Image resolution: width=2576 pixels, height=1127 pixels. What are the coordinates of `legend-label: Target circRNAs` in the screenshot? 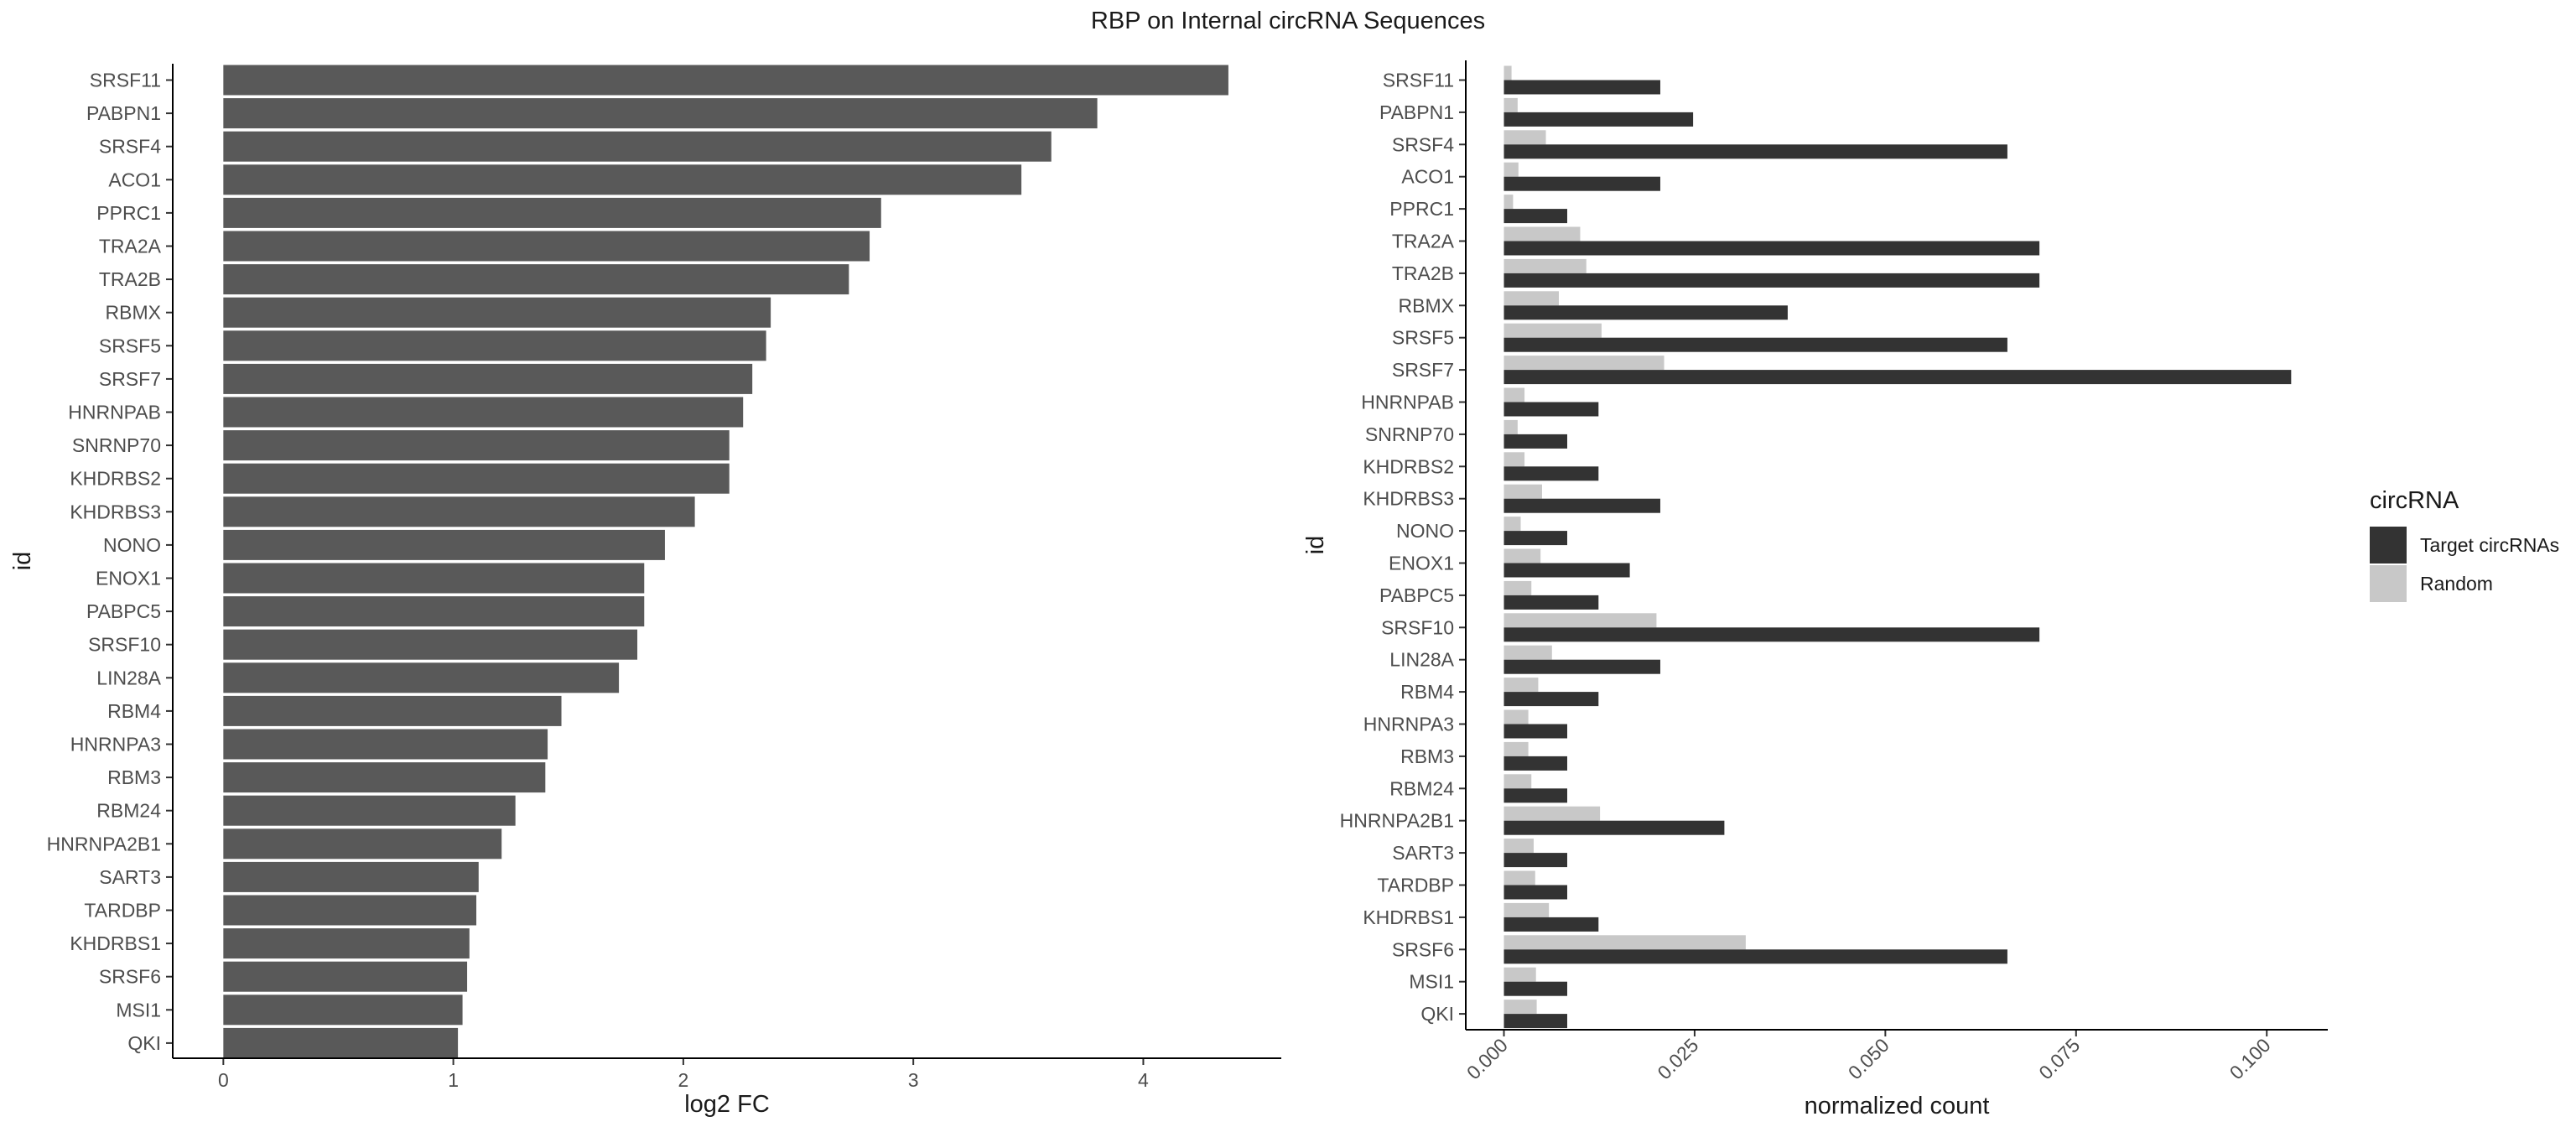 It's located at (2489, 545).